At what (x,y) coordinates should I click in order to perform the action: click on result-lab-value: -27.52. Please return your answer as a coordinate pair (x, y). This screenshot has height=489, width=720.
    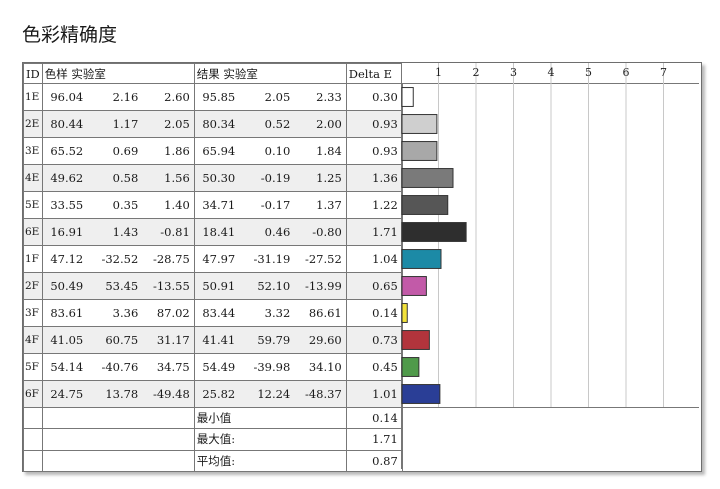
    Looking at the image, I should click on (320, 259).